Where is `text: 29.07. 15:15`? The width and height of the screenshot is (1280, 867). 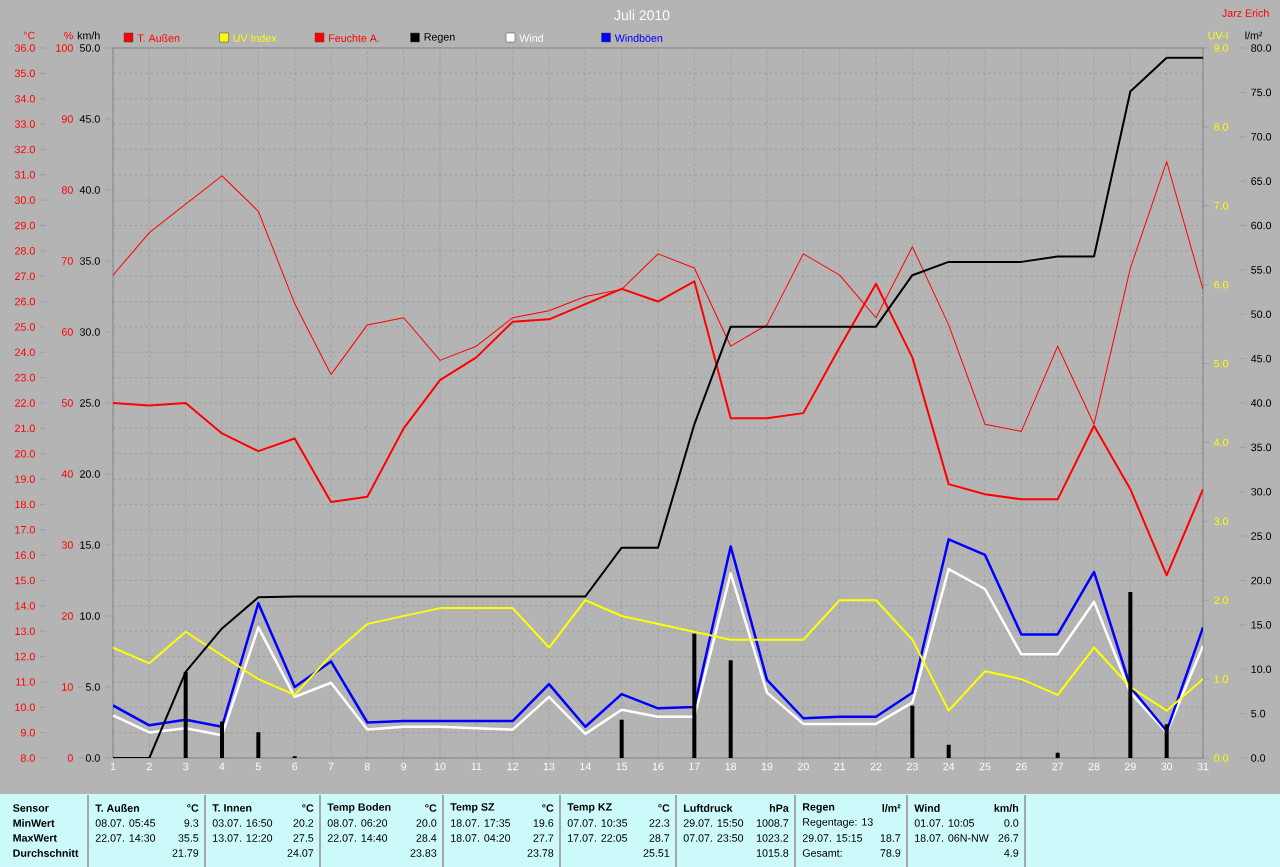
text: 29.07. 15:15 is located at coordinates (832, 838).